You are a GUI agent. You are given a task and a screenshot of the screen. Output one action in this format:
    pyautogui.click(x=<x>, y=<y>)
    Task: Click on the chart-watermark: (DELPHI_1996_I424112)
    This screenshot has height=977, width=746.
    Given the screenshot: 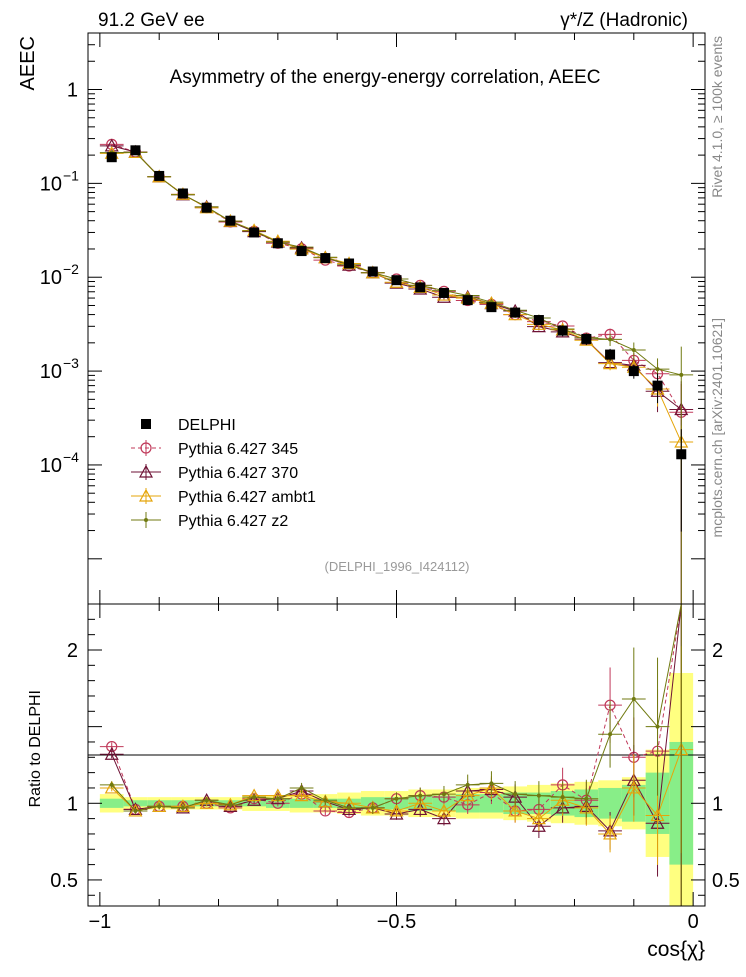 What is the action you would take?
    pyautogui.click(x=396, y=566)
    